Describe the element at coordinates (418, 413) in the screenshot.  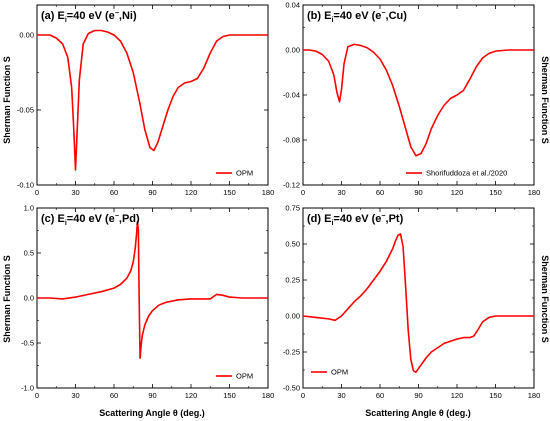
I see `x-axis-title-right: Scattering Angle θ (deg.)` at that location.